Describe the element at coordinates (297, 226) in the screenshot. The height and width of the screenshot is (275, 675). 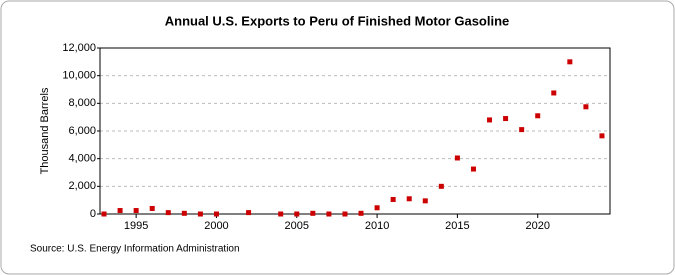
I see `x-tick-label: 2005` at that location.